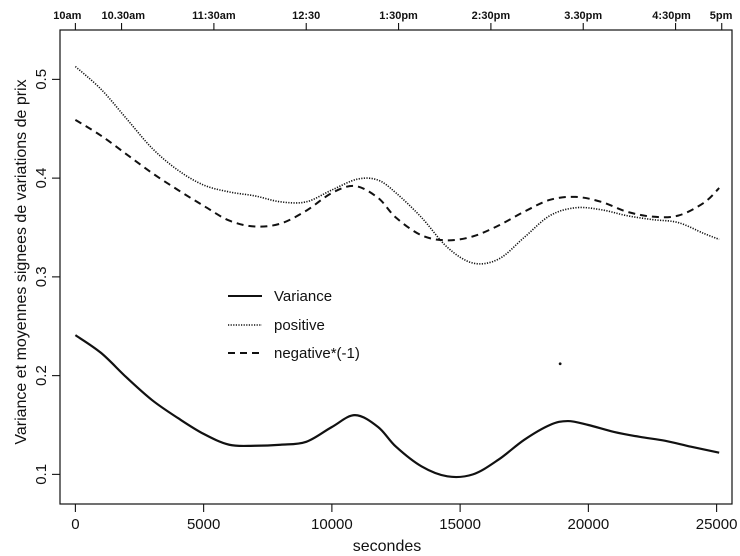  Describe the element at coordinates (387, 546) in the screenshot. I see `x-axis-title: secondes` at that location.